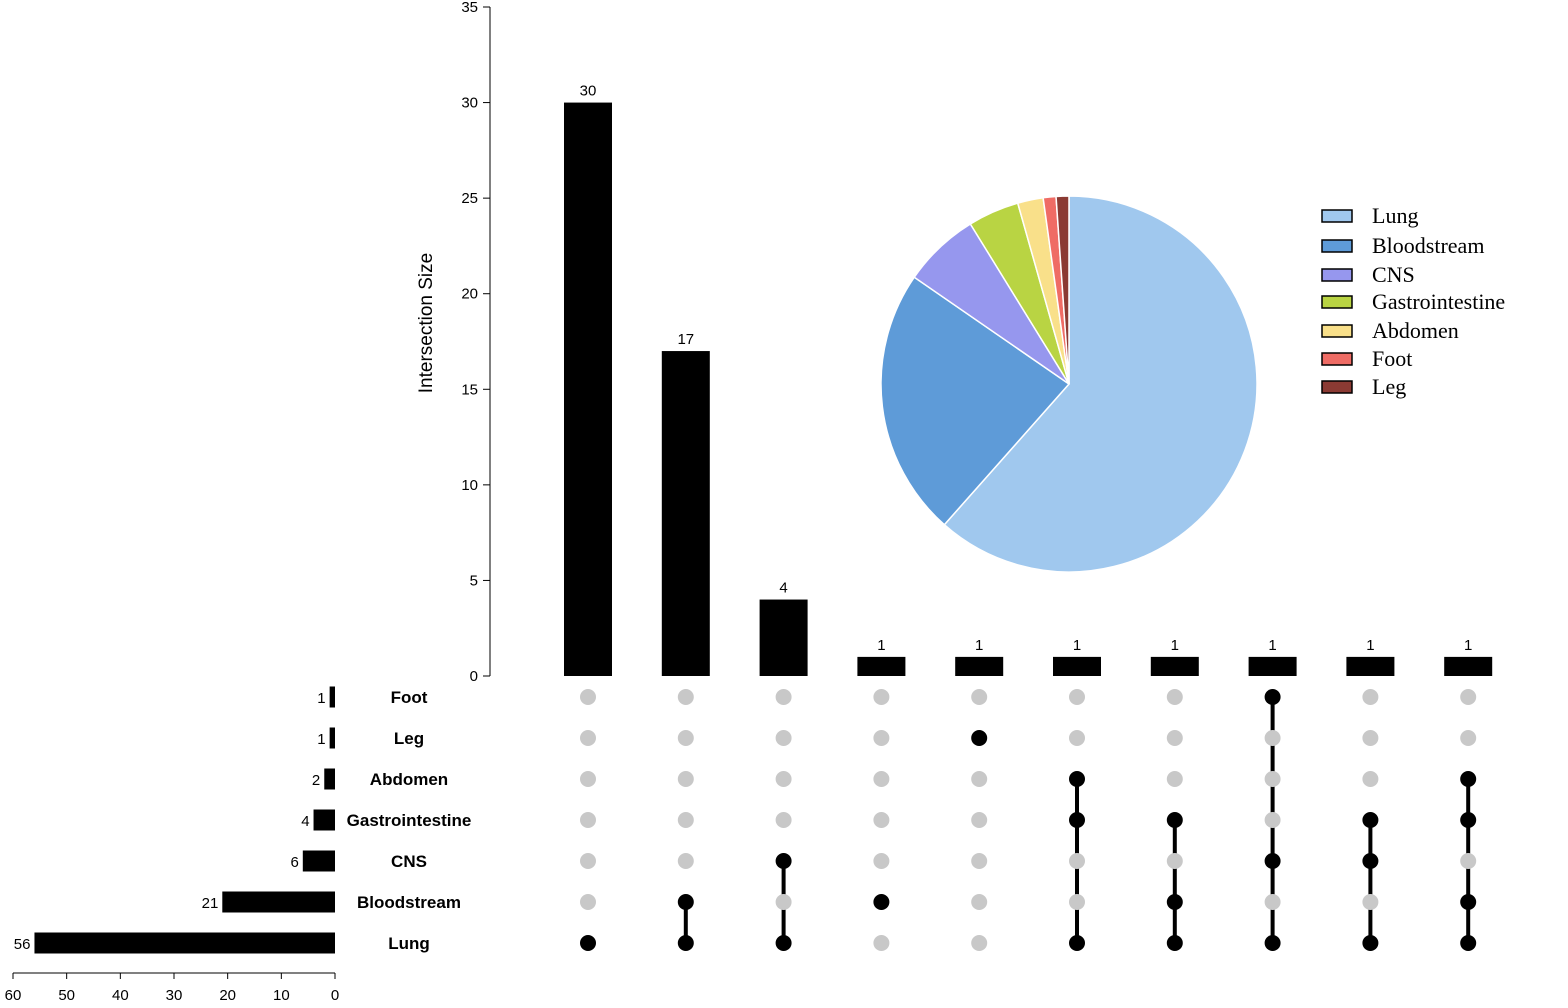 This screenshot has width=1568, height=1008. Describe the element at coordinates (409, 902) in the screenshot. I see `set-name-label: Bloodstream` at that location.